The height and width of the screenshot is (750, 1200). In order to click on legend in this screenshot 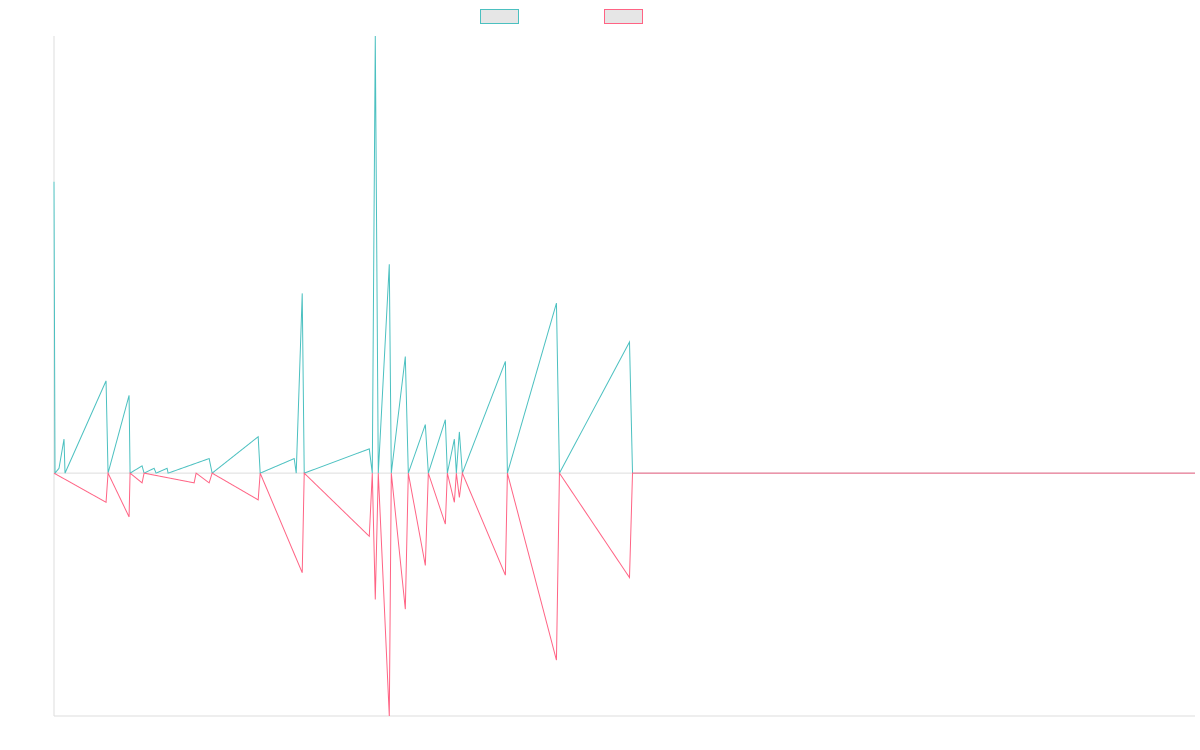, I will do `click(600, 18)`.